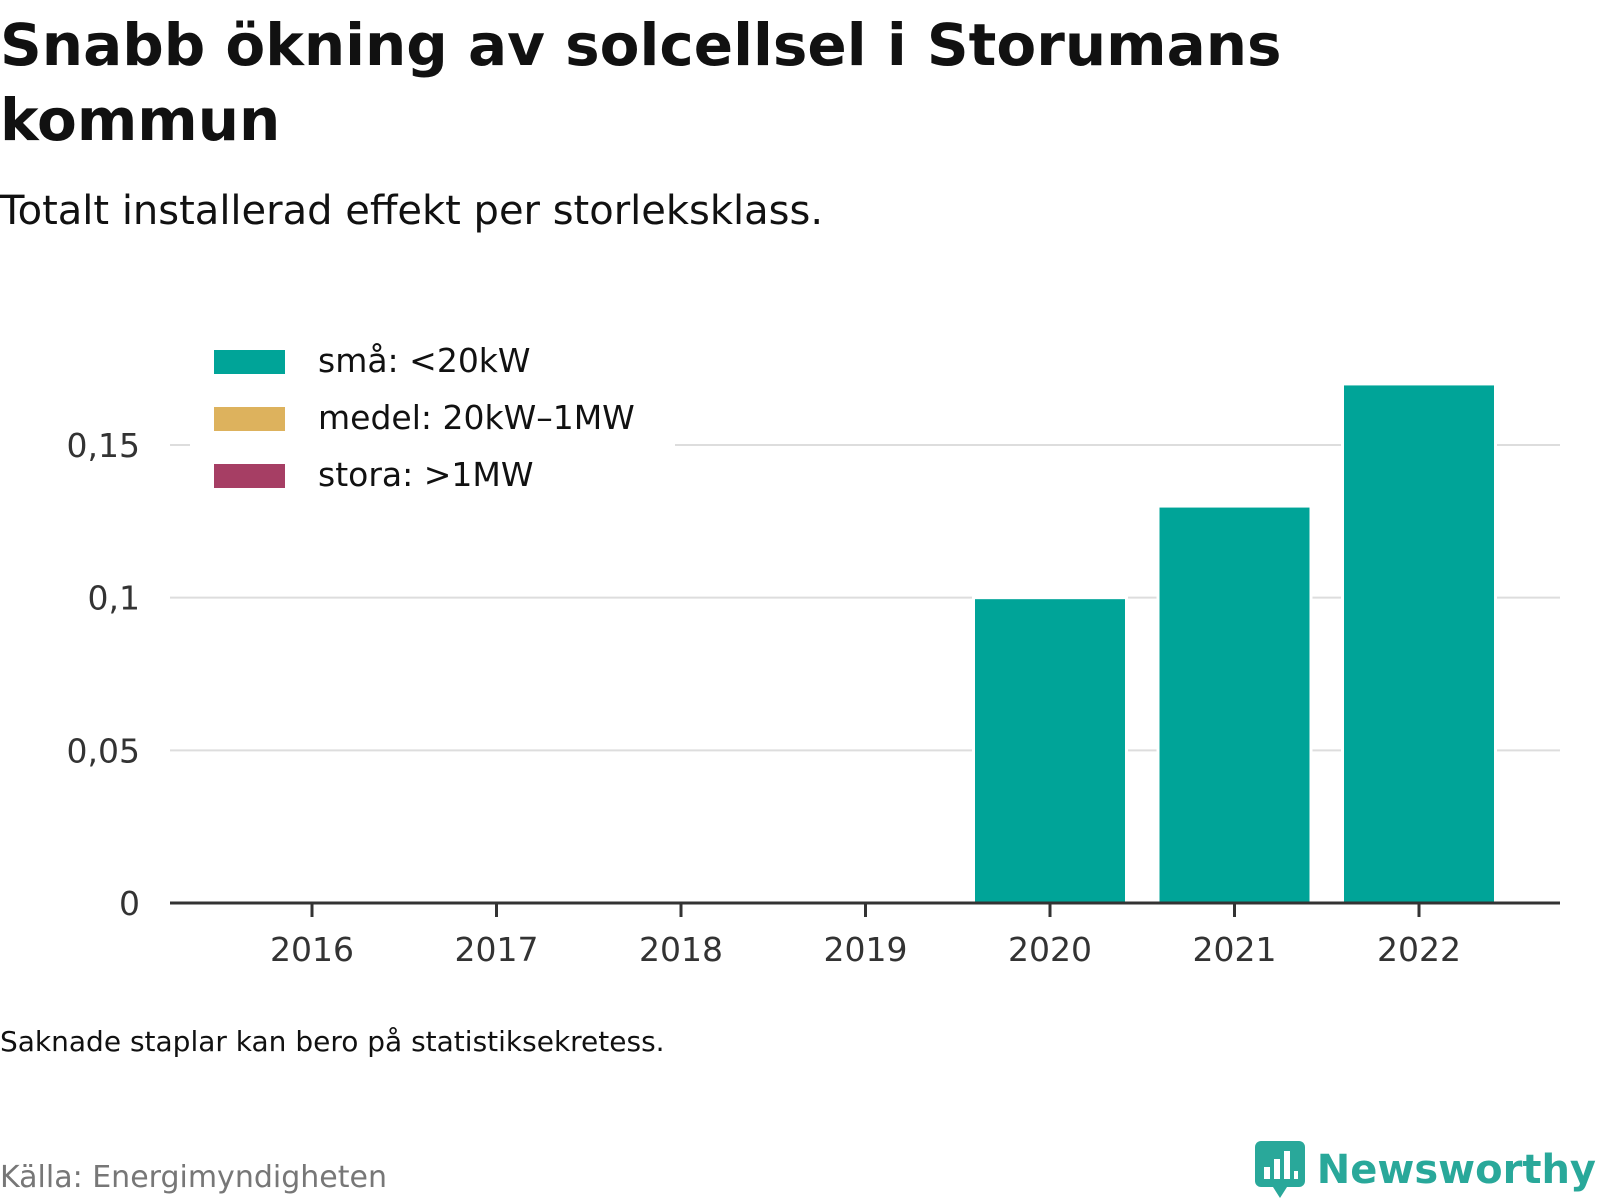 This screenshot has height=1204, width=1600. What do you see at coordinates (114, 598) in the screenshot?
I see `y-tick-label: 0,1` at bounding box center [114, 598].